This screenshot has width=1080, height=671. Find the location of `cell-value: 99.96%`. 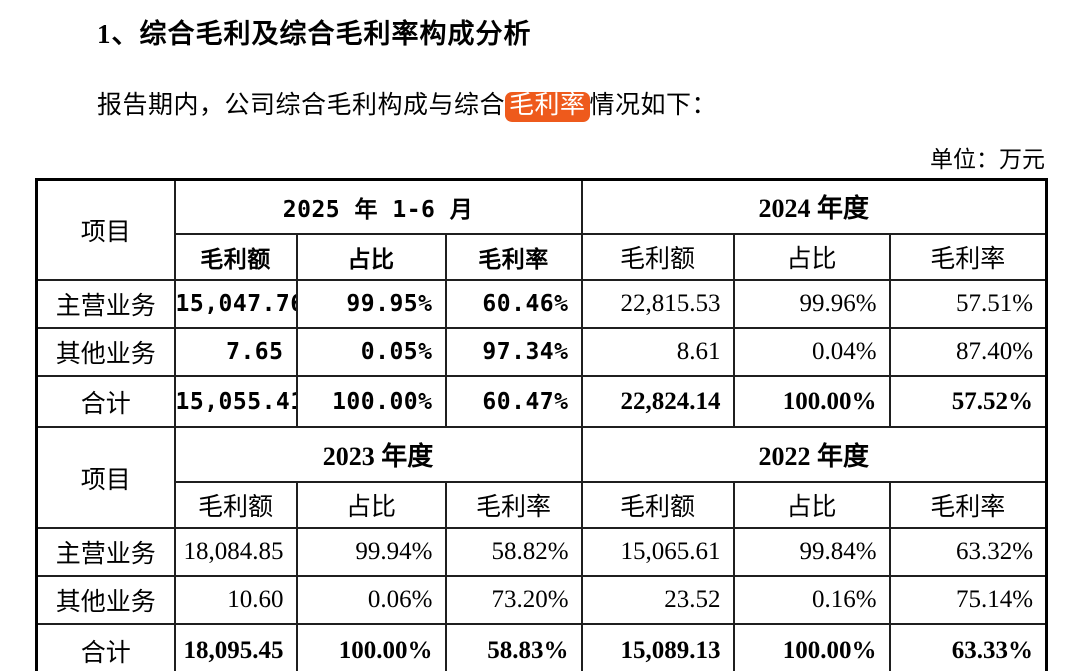

cell-value: 99.96% is located at coordinates (811, 304).